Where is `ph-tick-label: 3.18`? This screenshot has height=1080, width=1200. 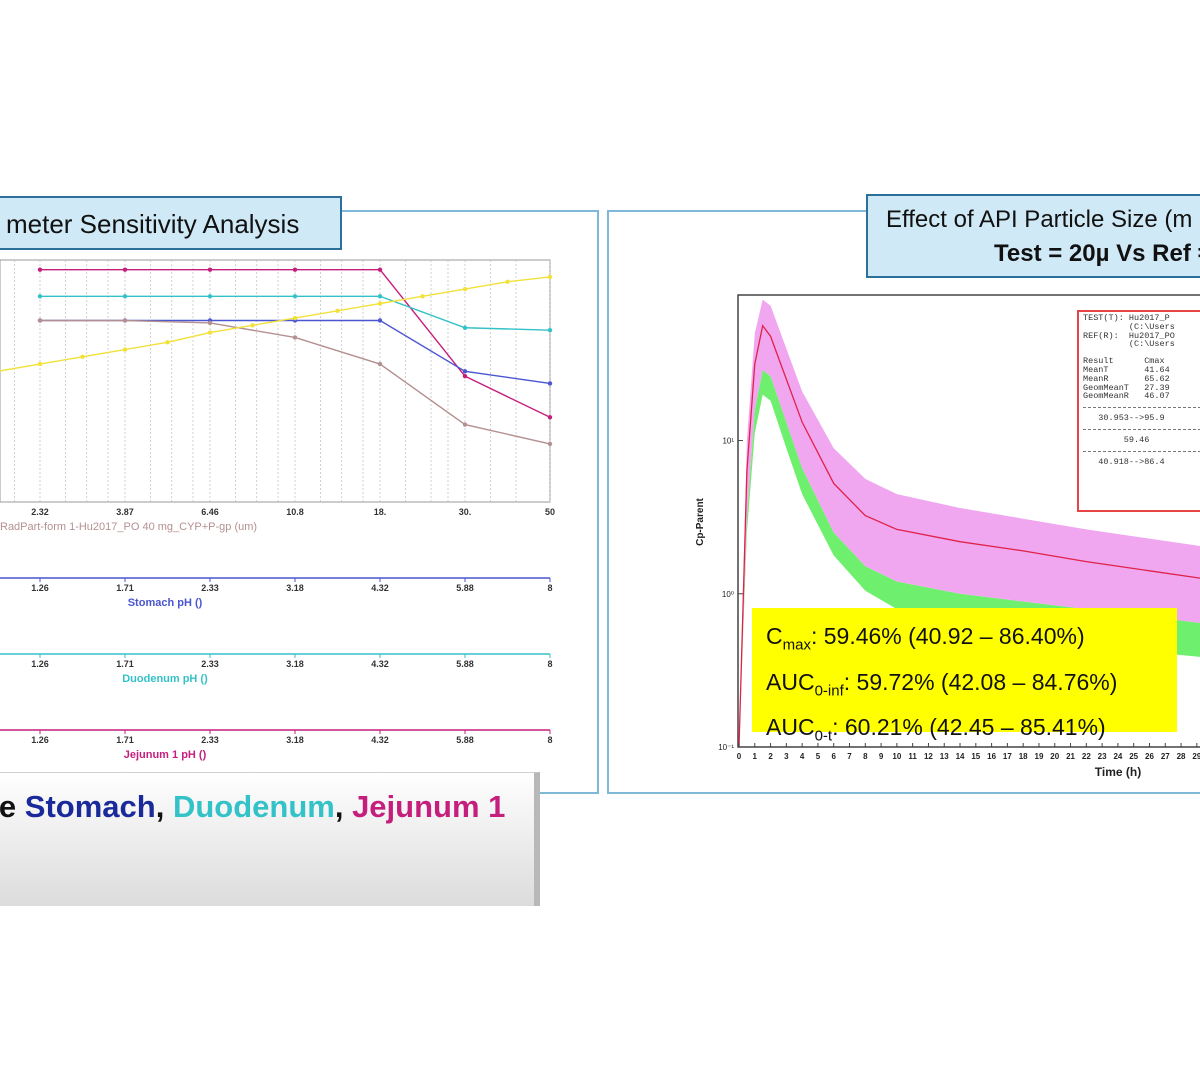 ph-tick-label: 3.18 is located at coordinates (295, 740).